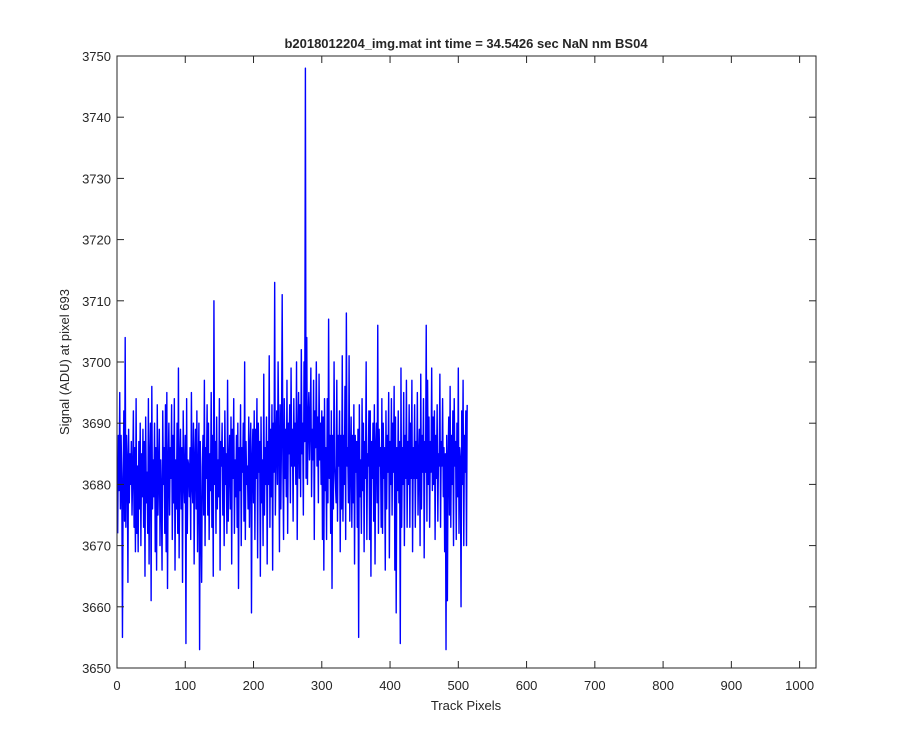 This screenshot has height=755, width=900. I want to click on x-tick-label: 200, so click(254, 685).